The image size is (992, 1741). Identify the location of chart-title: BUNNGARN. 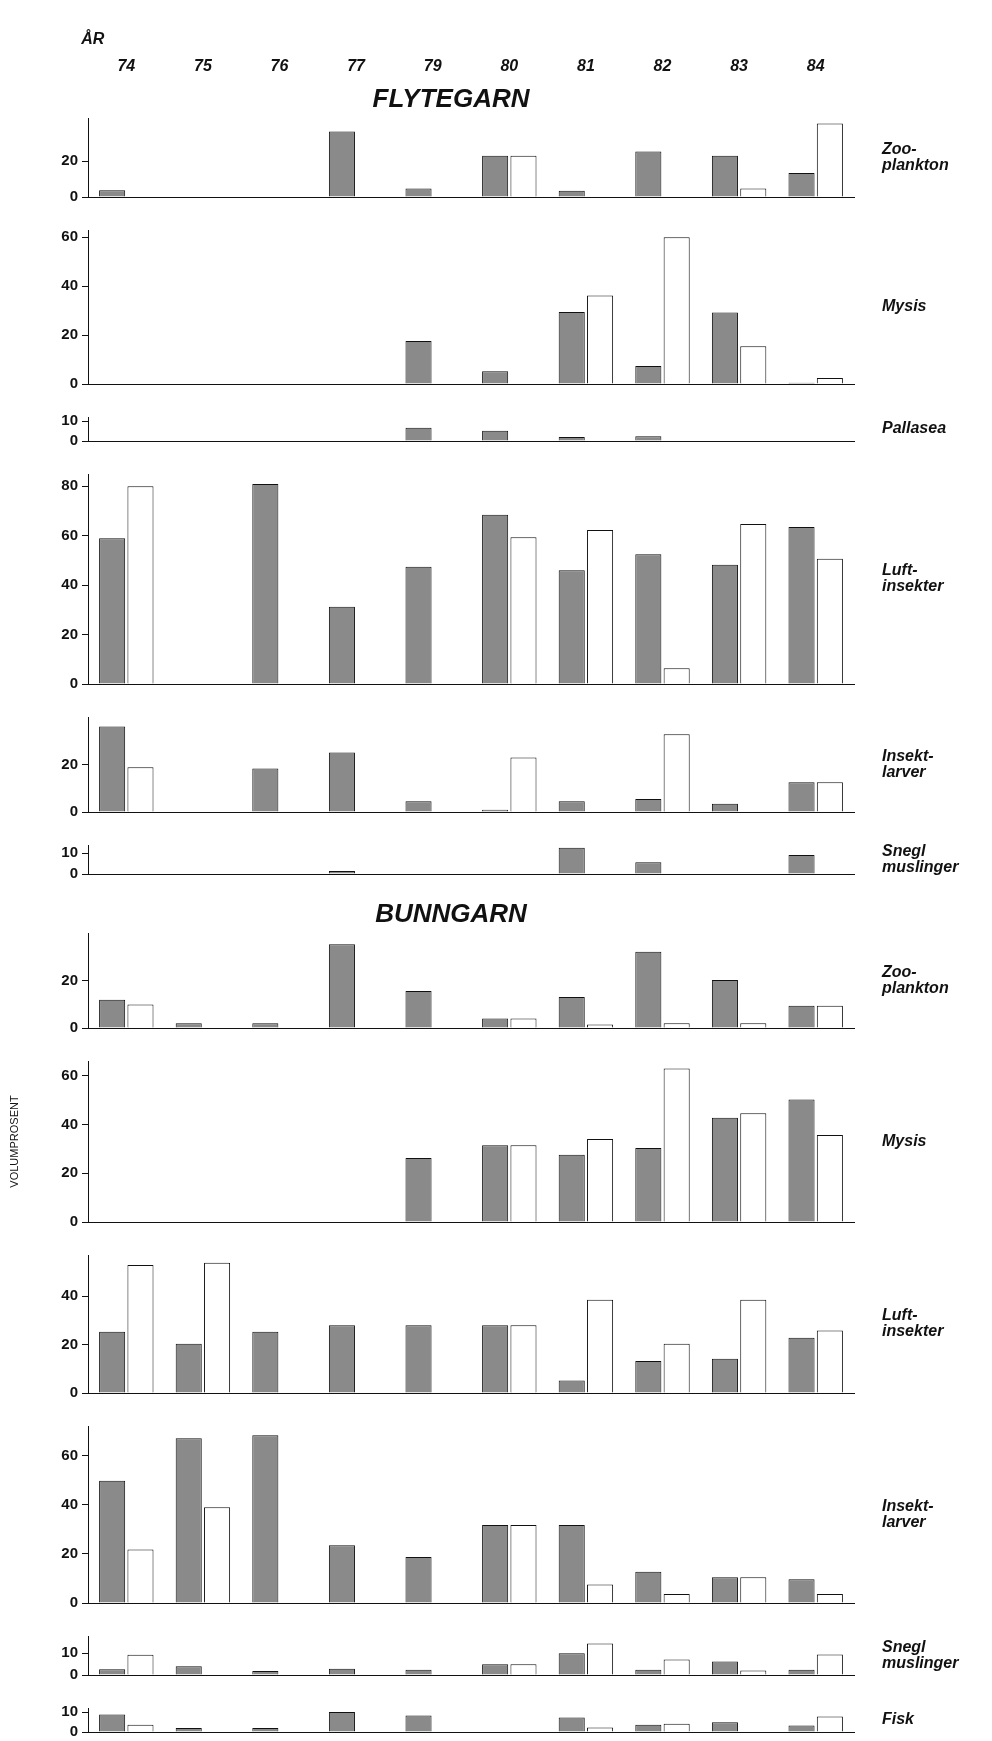
(452, 913).